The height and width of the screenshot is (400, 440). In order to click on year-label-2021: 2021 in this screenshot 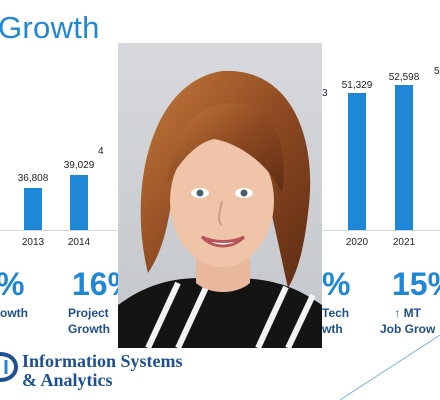, I will do `click(404, 242)`.